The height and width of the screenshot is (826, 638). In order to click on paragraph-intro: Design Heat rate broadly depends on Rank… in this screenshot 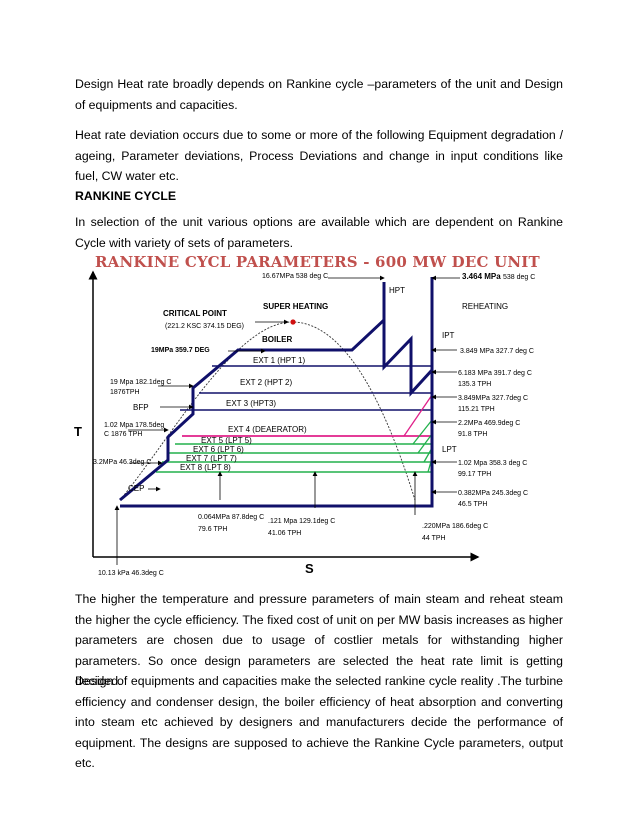, I will do `click(319, 94)`.